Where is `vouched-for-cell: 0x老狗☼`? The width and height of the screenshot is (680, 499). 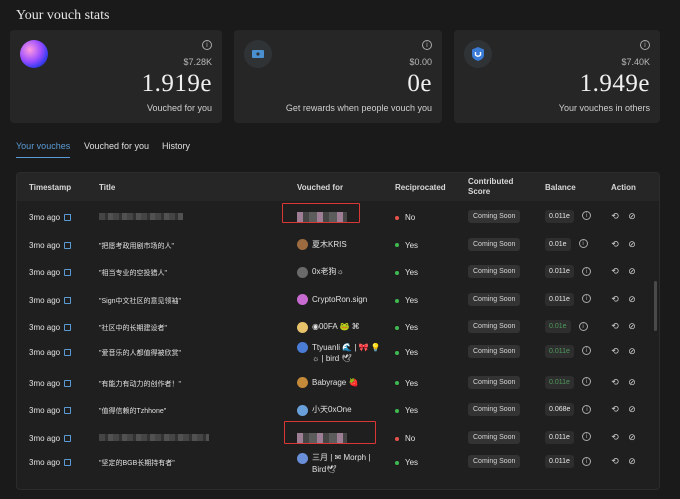
vouched-for-cell: 0x老狗☼ is located at coordinates (320, 272).